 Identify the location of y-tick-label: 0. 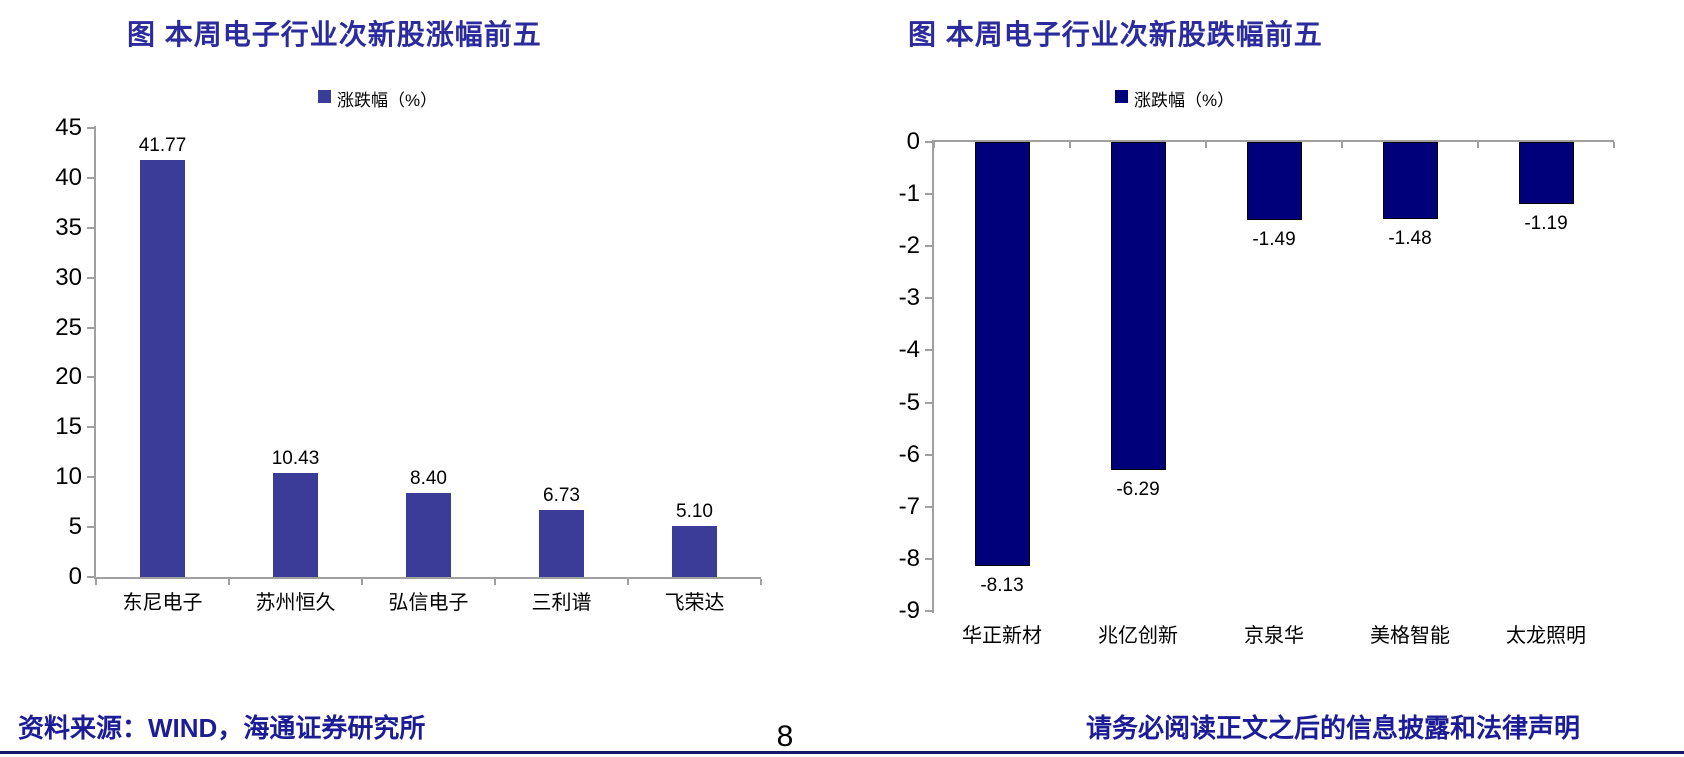
(913, 141).